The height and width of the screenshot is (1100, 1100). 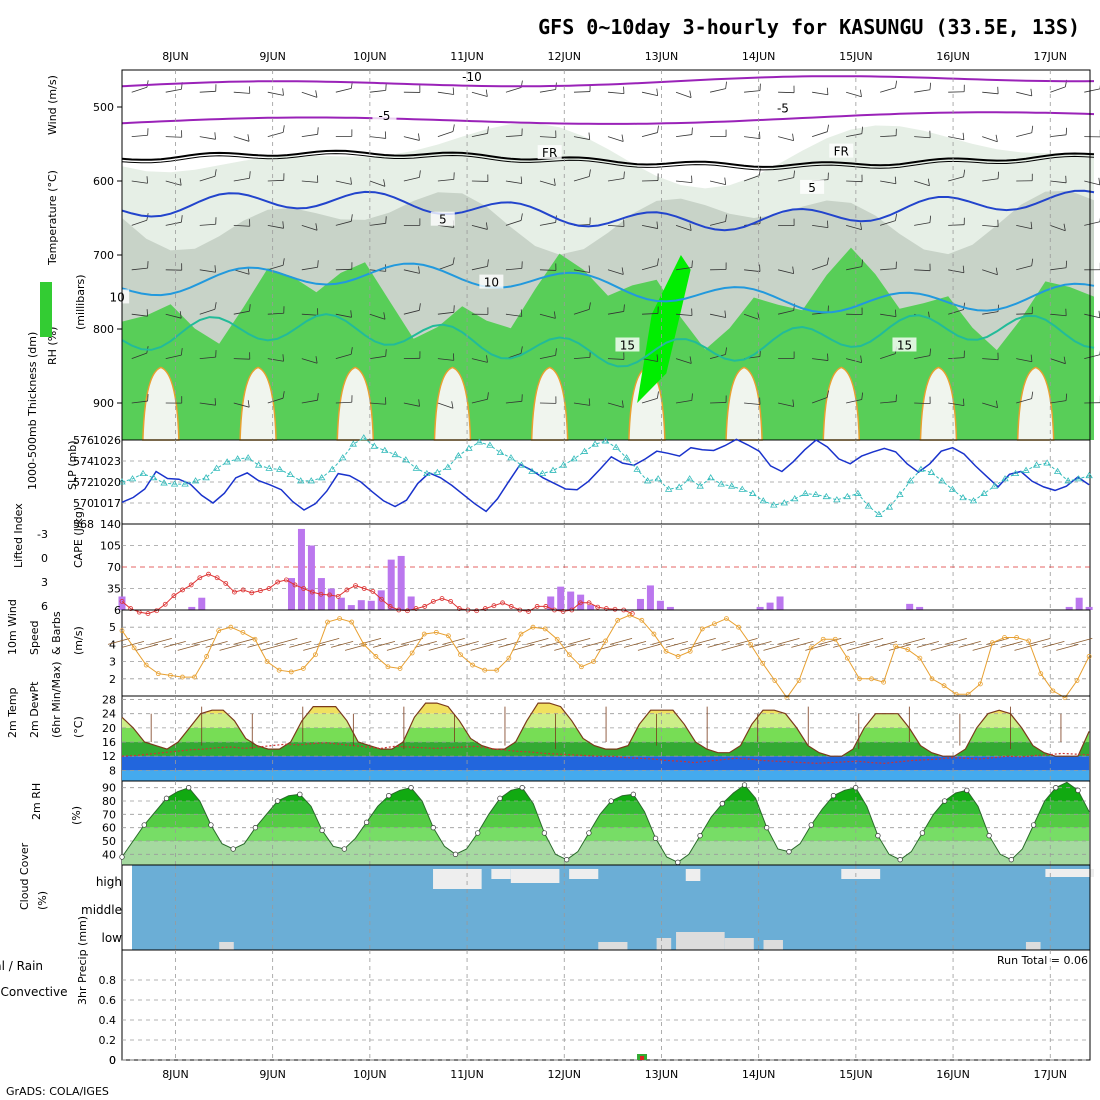 What do you see at coordinates (109, 801) in the screenshot?
I see `rh-tick-label: 80` at bounding box center [109, 801].